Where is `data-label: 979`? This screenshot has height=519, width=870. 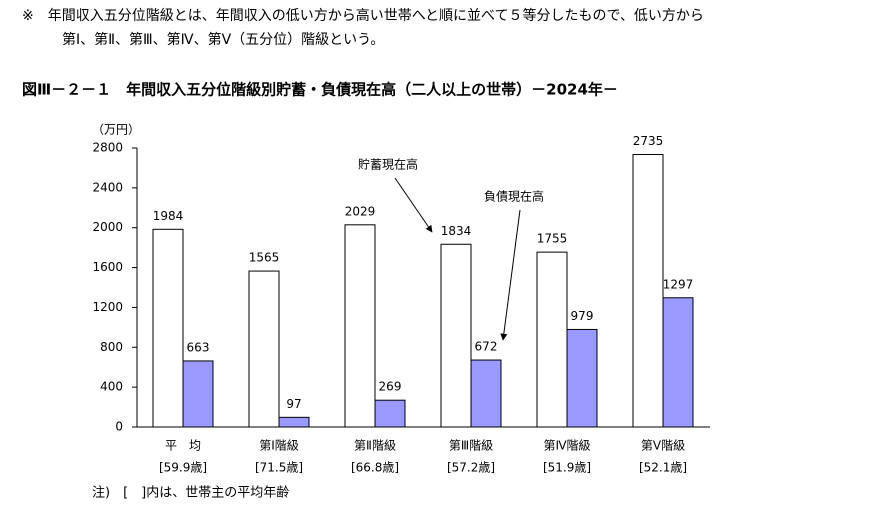
data-label: 979 is located at coordinates (582, 316).